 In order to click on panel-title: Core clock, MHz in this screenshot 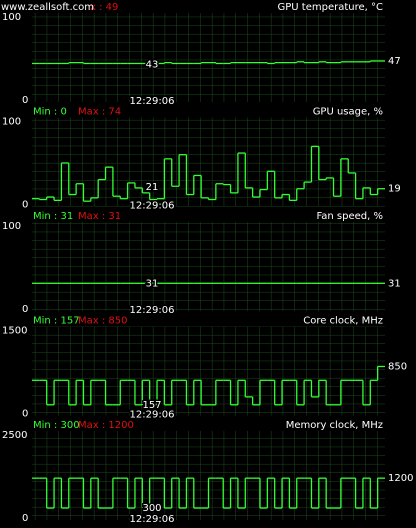, I will do `click(343, 321)`.